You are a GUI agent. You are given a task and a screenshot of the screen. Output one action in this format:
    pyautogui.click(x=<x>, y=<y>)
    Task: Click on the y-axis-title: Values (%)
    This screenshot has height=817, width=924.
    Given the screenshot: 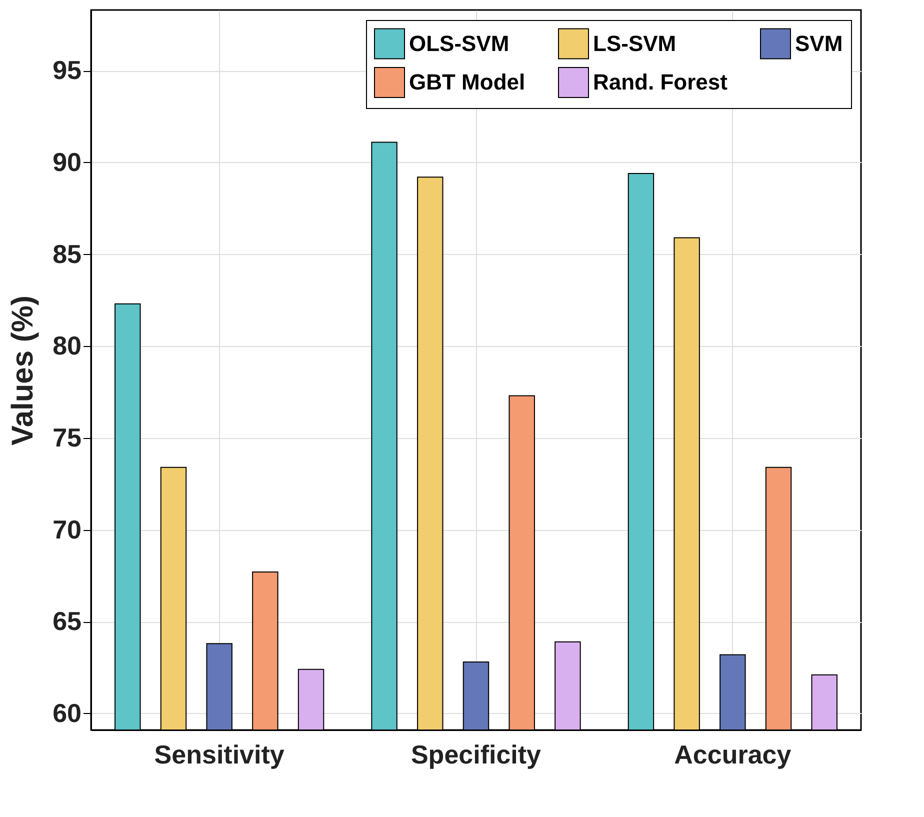 What is the action you would take?
    pyautogui.click(x=23, y=370)
    